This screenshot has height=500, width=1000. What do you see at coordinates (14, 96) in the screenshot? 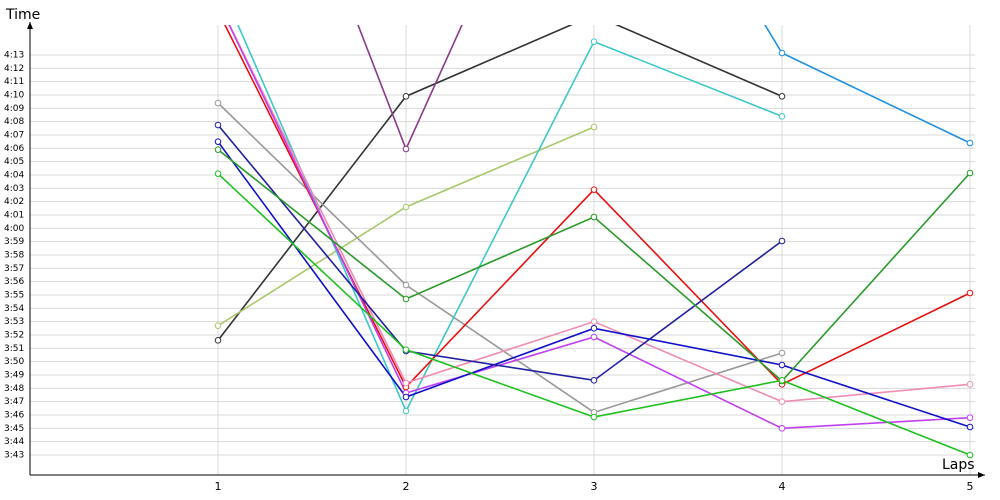
I see `y-tick-label: 4:10` at bounding box center [14, 96].